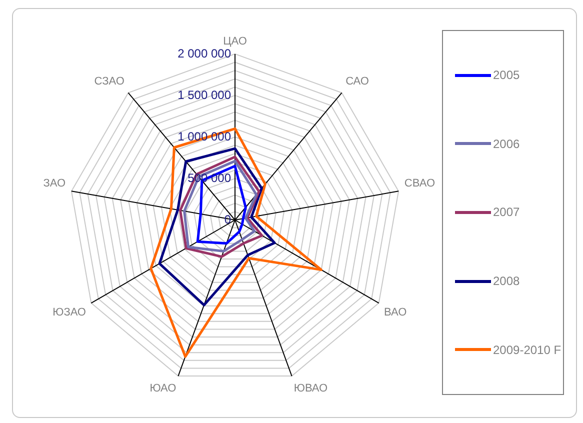 This screenshot has width=583, height=423. What do you see at coordinates (54, 184) in the screenshot?
I see `spoke-label: ЗАО` at bounding box center [54, 184].